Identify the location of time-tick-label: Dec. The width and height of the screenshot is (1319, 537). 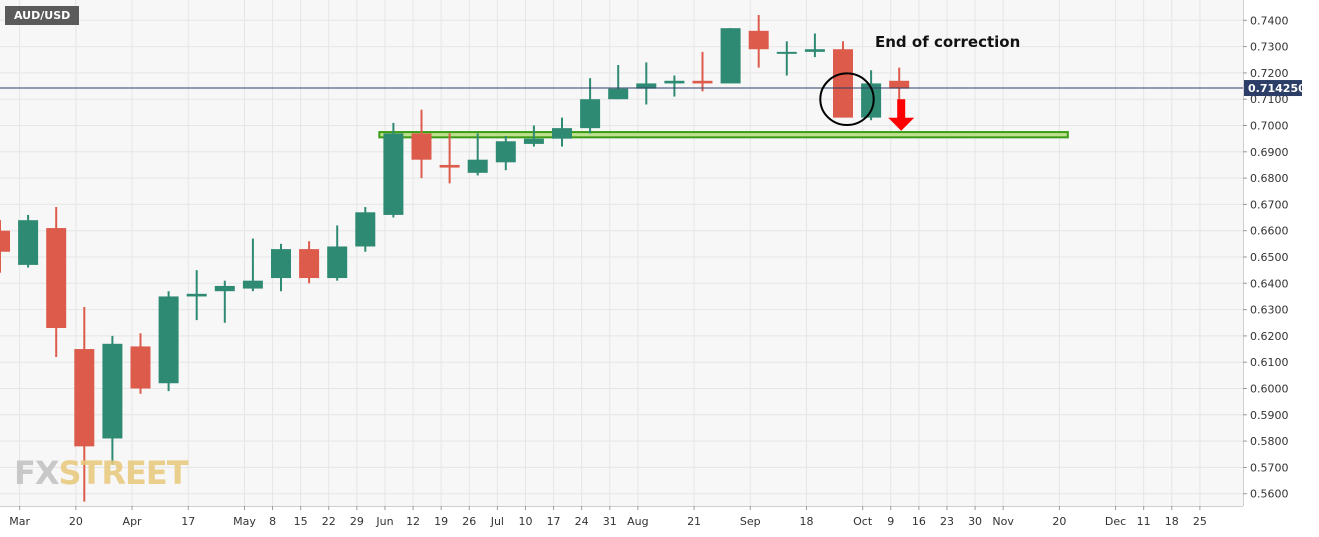
(1115, 521).